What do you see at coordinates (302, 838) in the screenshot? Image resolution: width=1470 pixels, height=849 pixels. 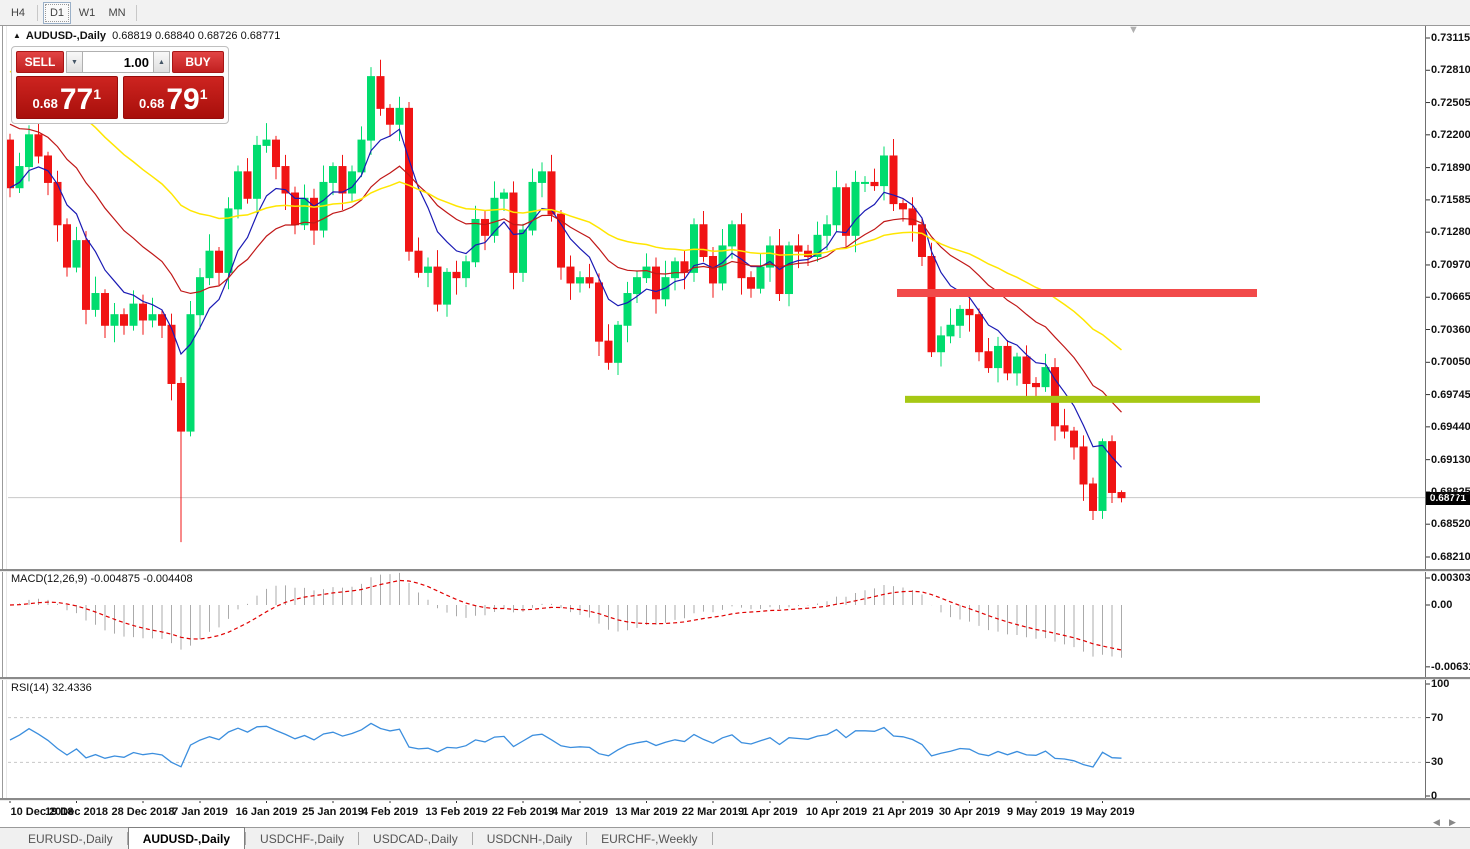 I see `chart-tab-usdchf: USDCHF-,Daily` at bounding box center [302, 838].